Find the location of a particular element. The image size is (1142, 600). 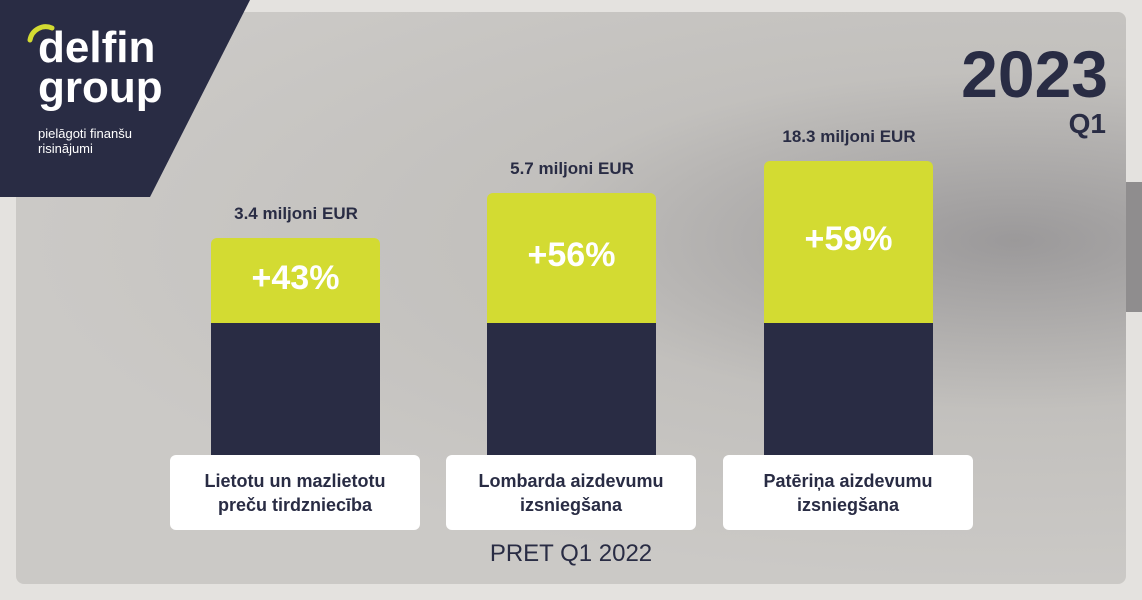

growth: +43% is located at coordinates (295, 277).